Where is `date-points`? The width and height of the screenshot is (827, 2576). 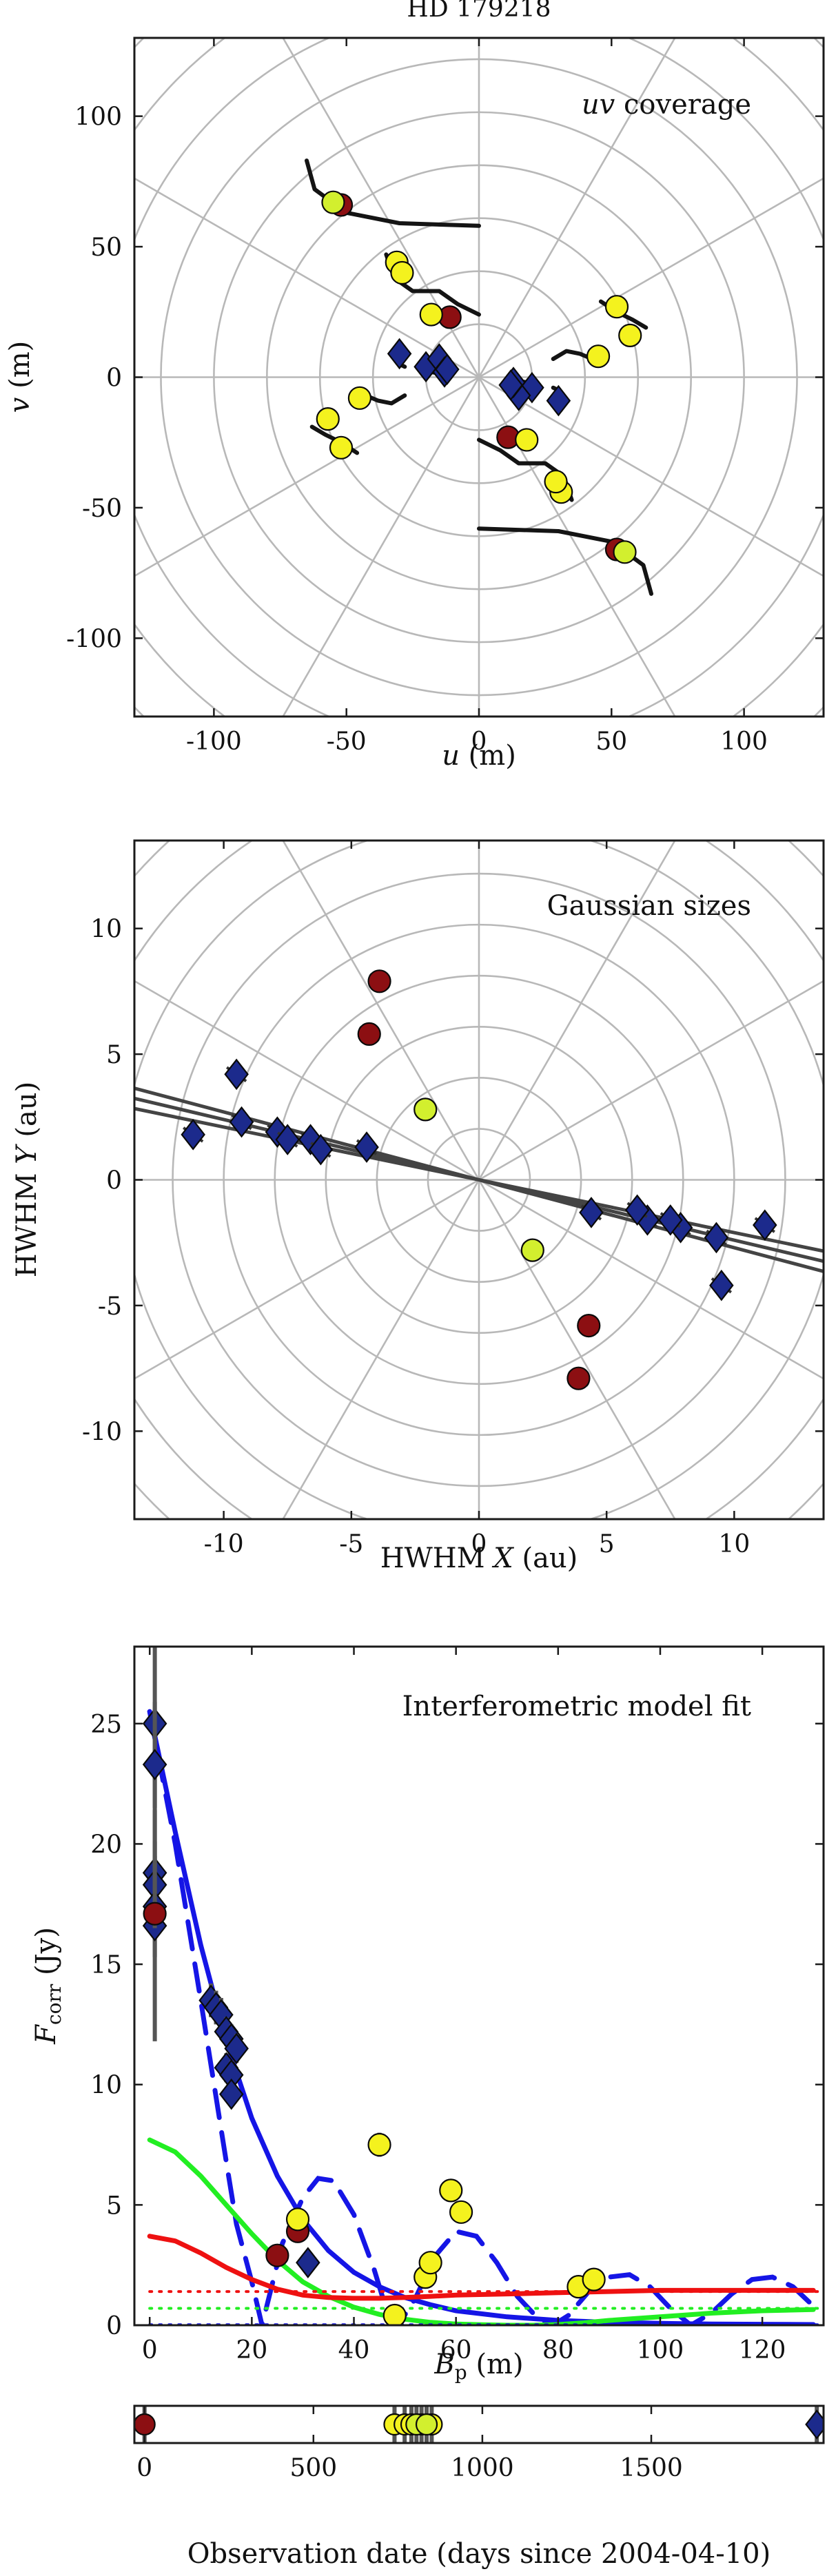 date-points is located at coordinates (479, 2424).